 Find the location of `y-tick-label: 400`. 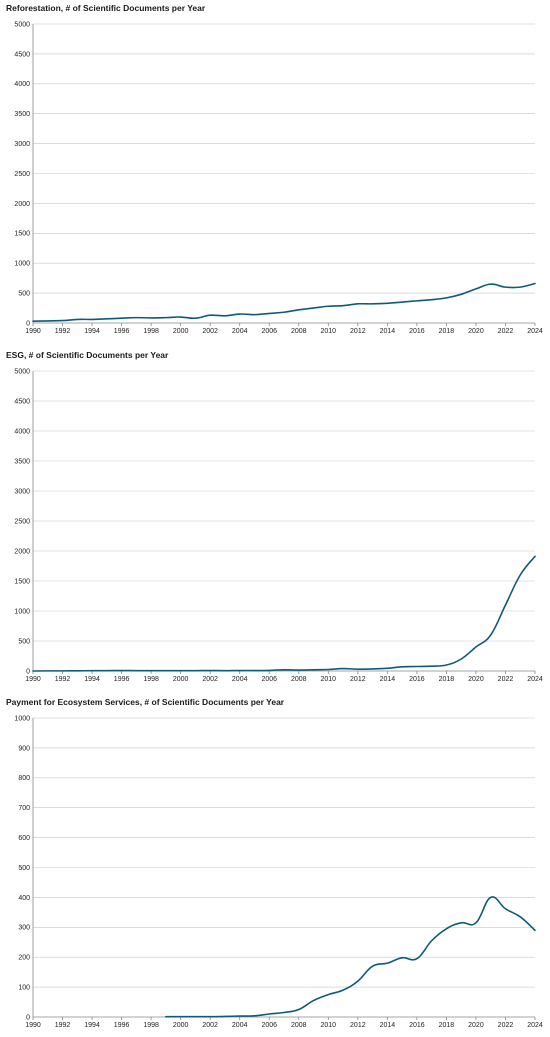

y-tick-label: 400 is located at coordinates (24, 898).